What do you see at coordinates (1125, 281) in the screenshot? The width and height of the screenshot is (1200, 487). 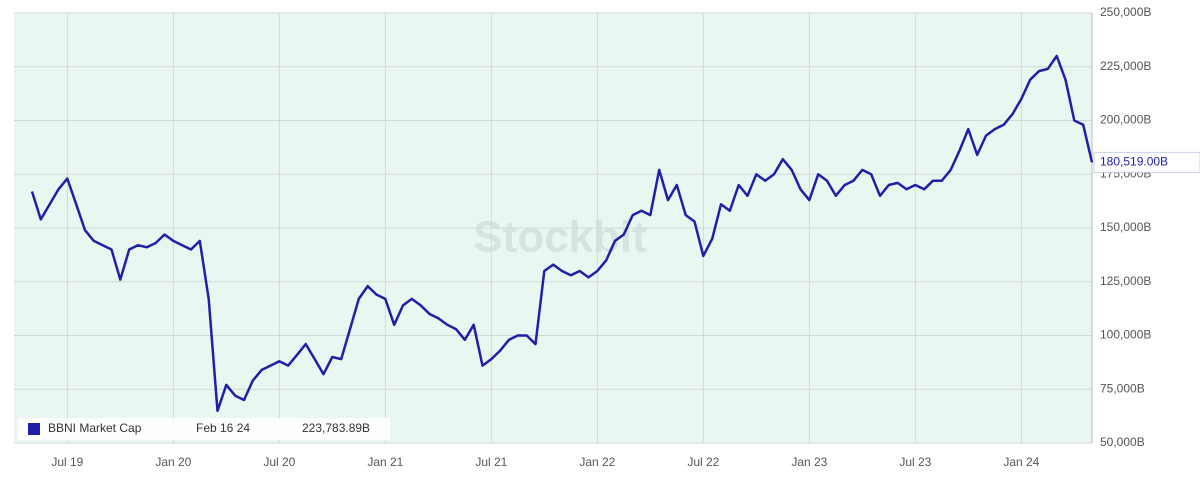 I see `y-tick-label: 125,000B` at bounding box center [1125, 281].